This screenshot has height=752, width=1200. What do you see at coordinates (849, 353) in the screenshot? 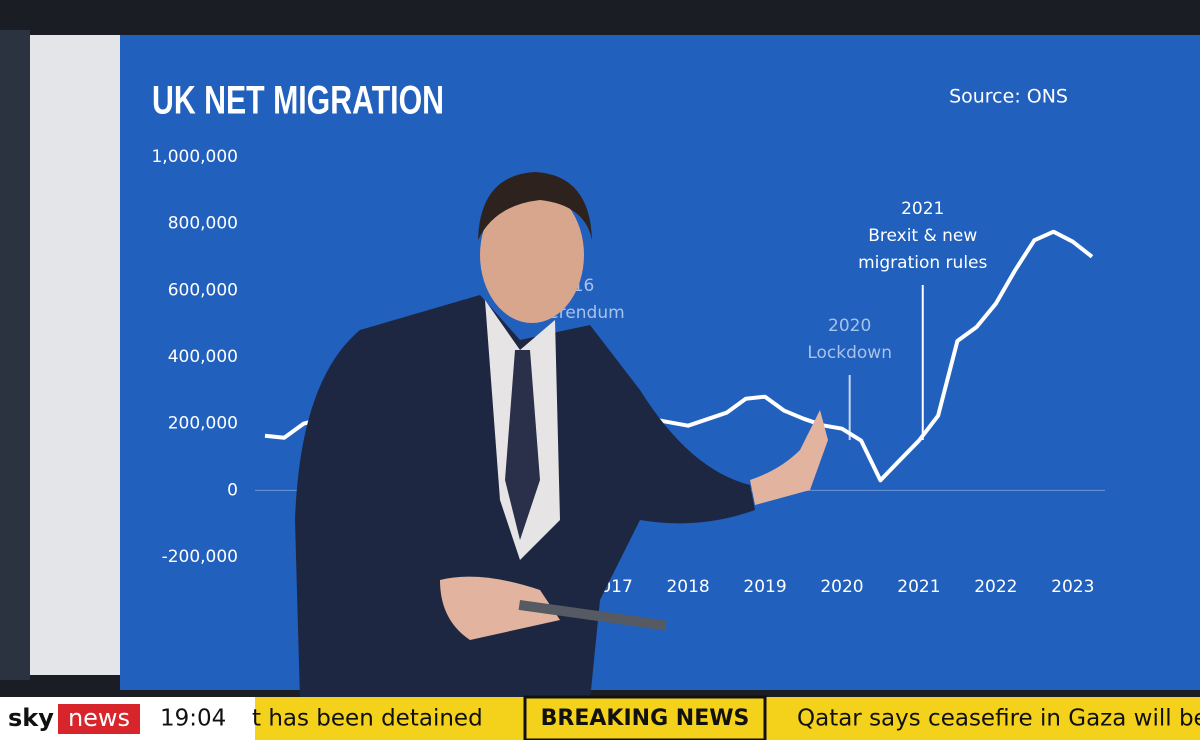
I see `annotation: Lockdown` at bounding box center [849, 353].